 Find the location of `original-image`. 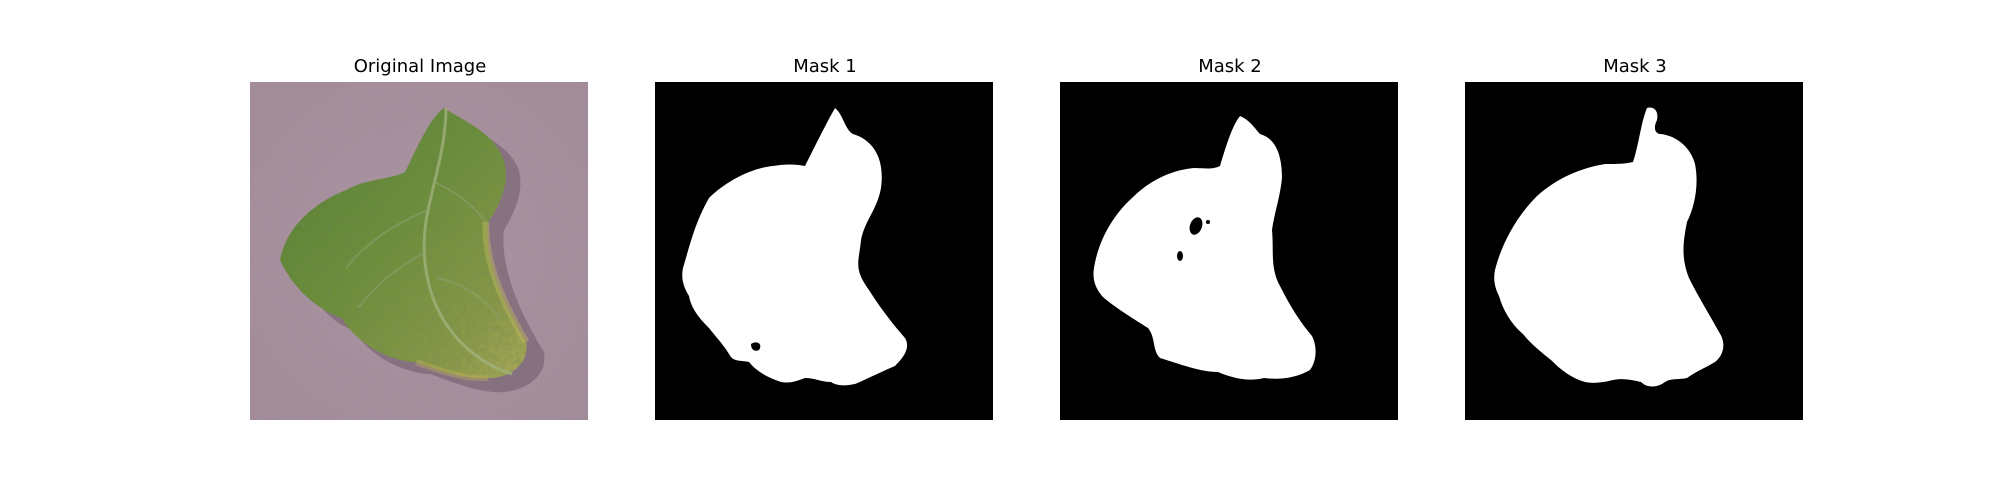

original-image is located at coordinates (419, 251).